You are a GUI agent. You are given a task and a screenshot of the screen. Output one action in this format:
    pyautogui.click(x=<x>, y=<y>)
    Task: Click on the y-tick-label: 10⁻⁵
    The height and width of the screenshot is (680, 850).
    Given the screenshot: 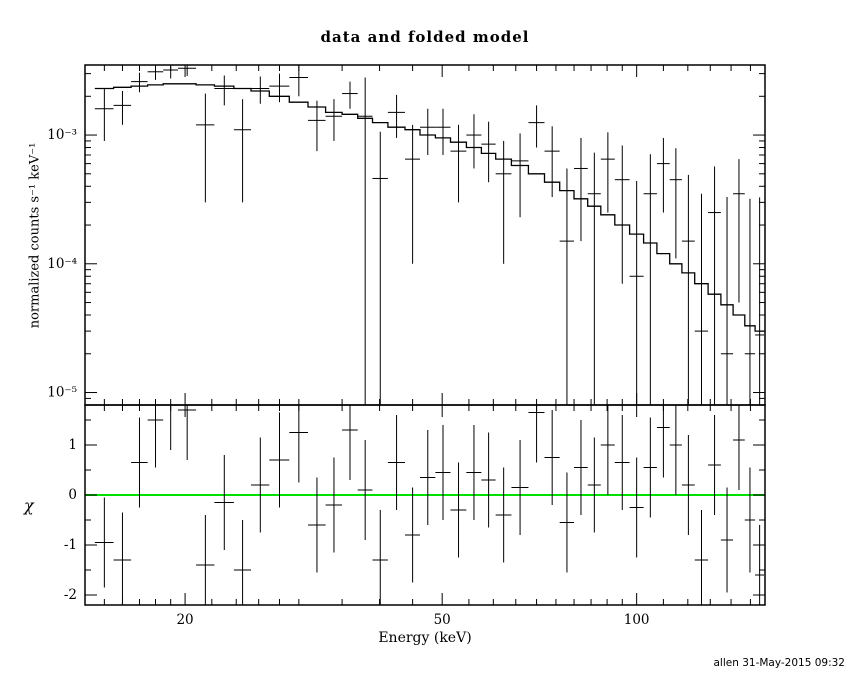 What is the action you would take?
    pyautogui.click(x=62, y=393)
    